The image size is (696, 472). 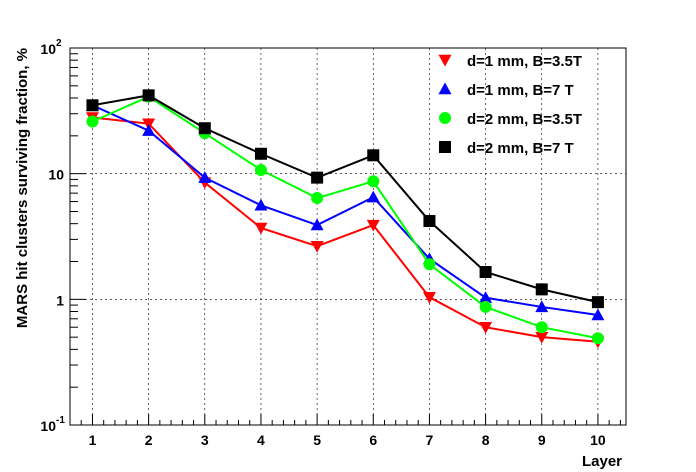 I want to click on x-tick-label: 6, so click(x=373, y=440).